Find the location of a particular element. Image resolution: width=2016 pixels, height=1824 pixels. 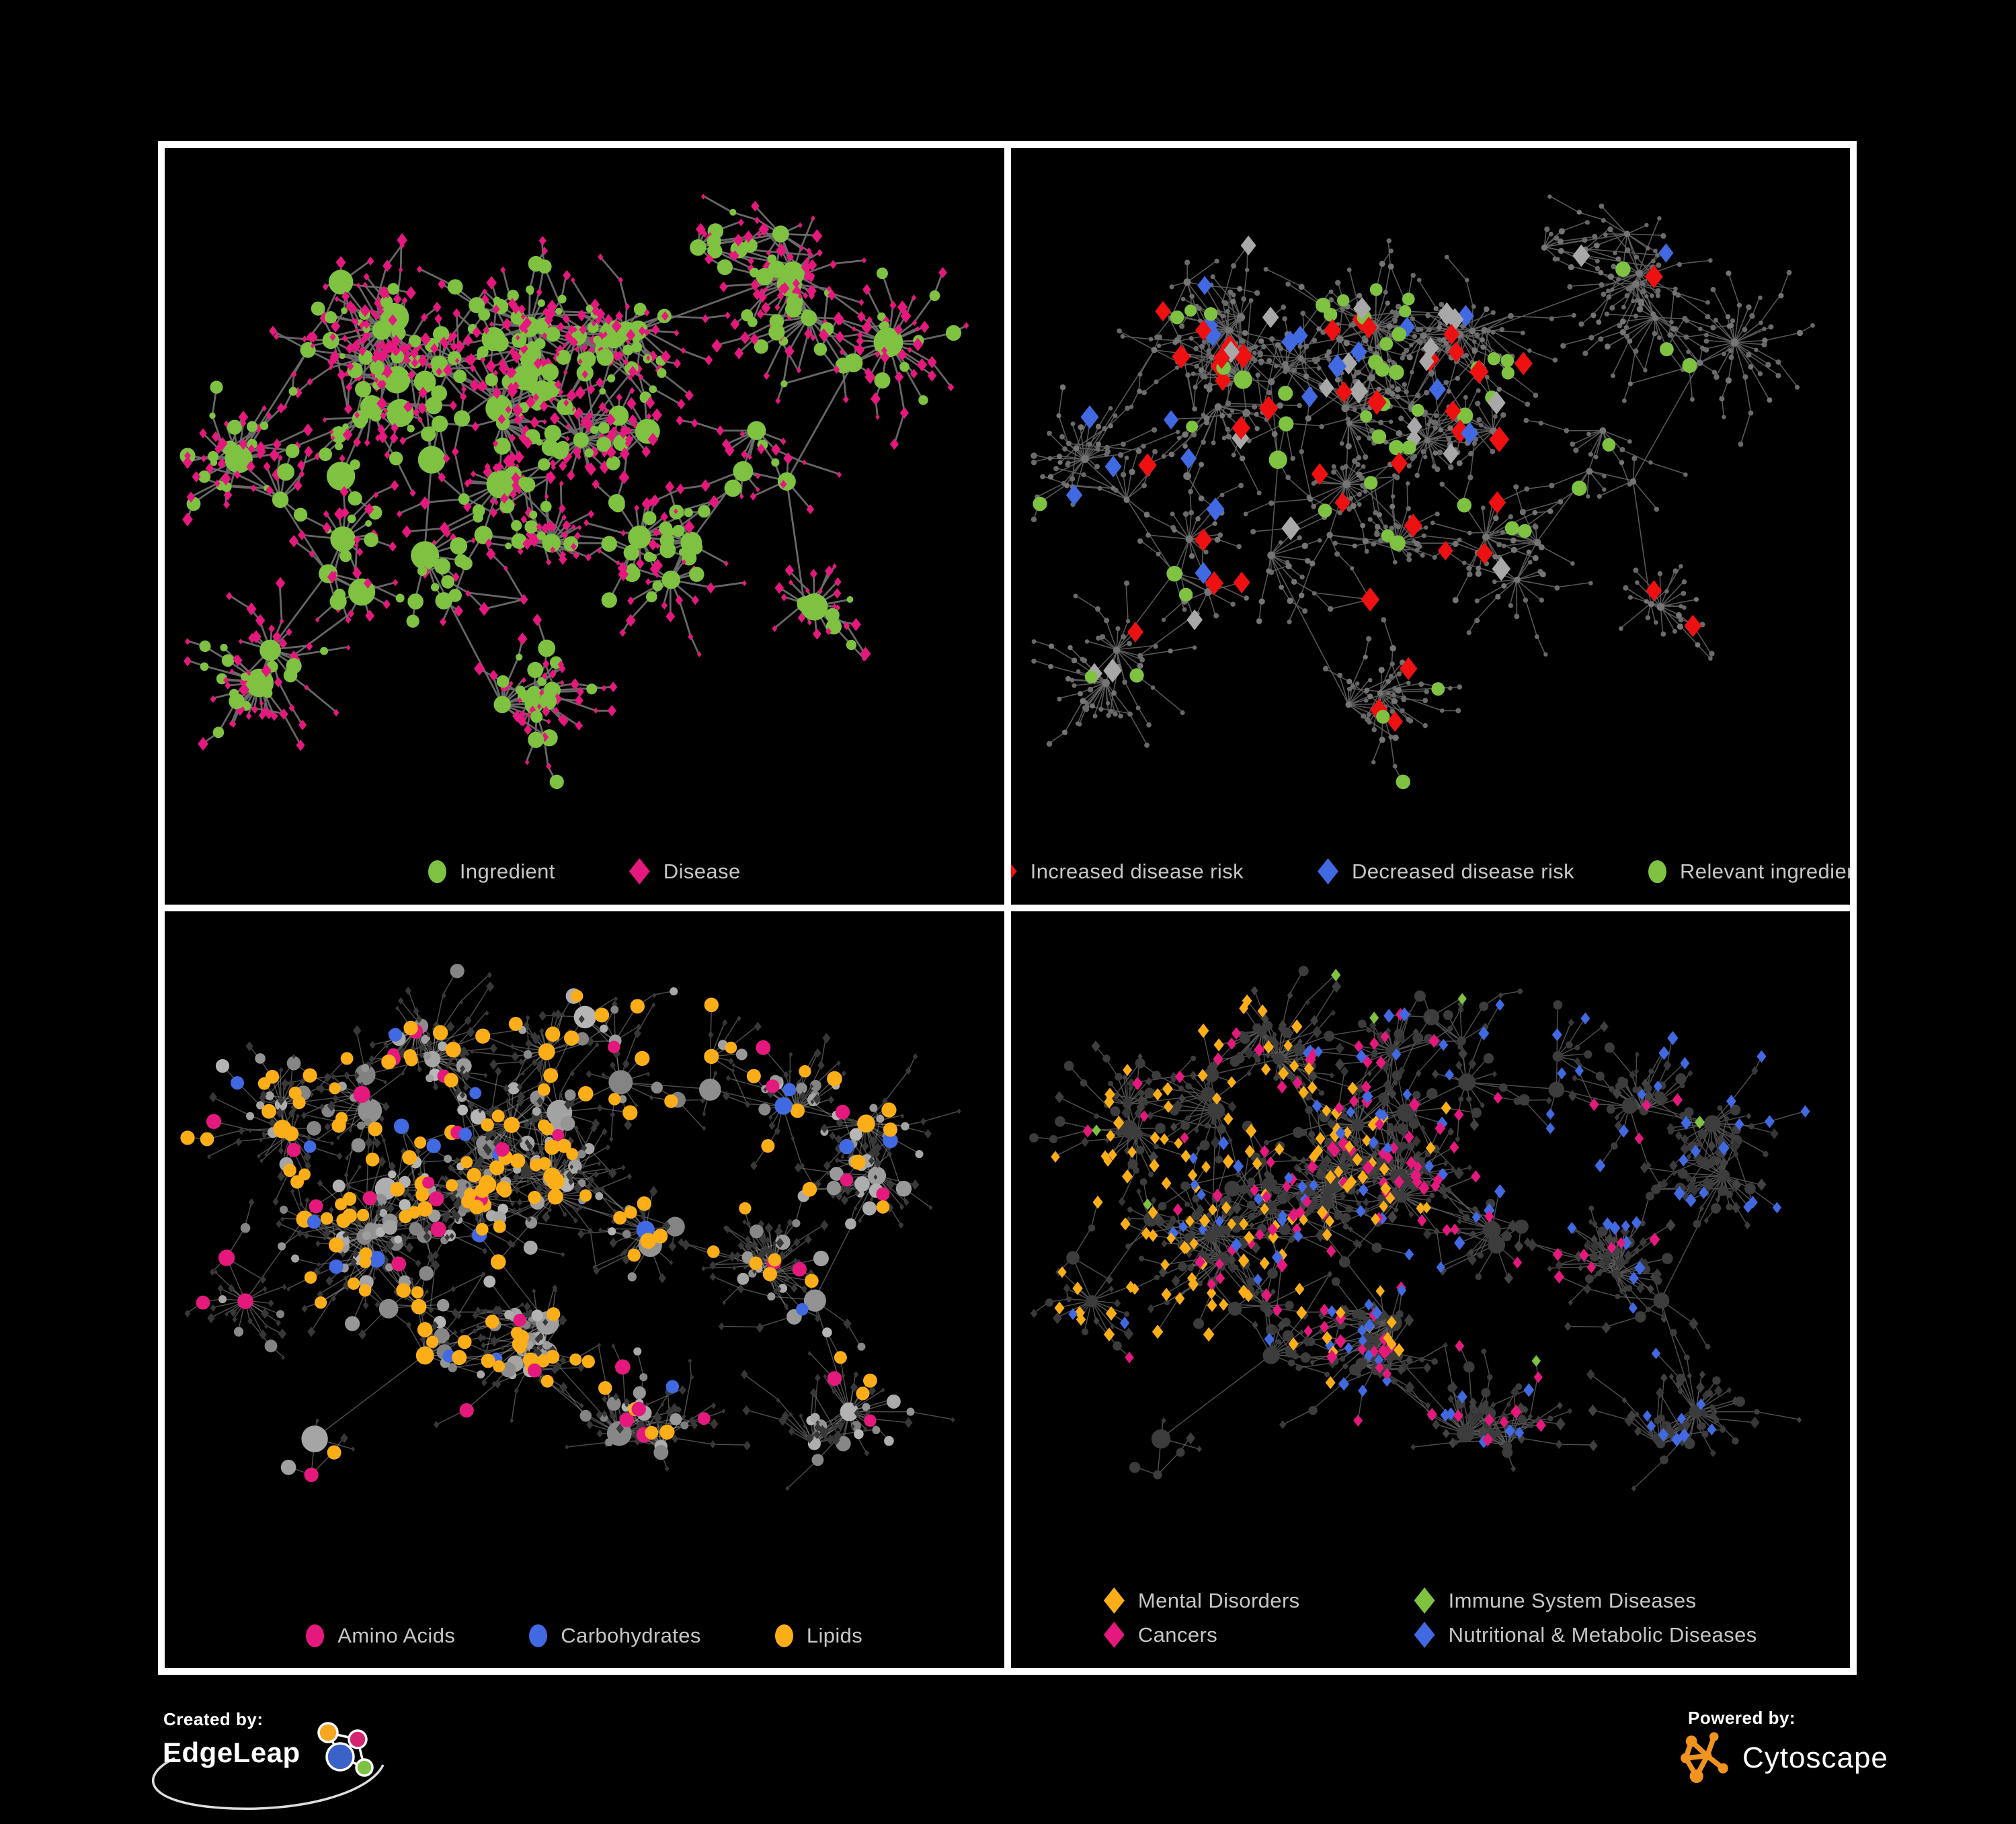

legend-label: Lipids is located at coordinates (834, 1636).